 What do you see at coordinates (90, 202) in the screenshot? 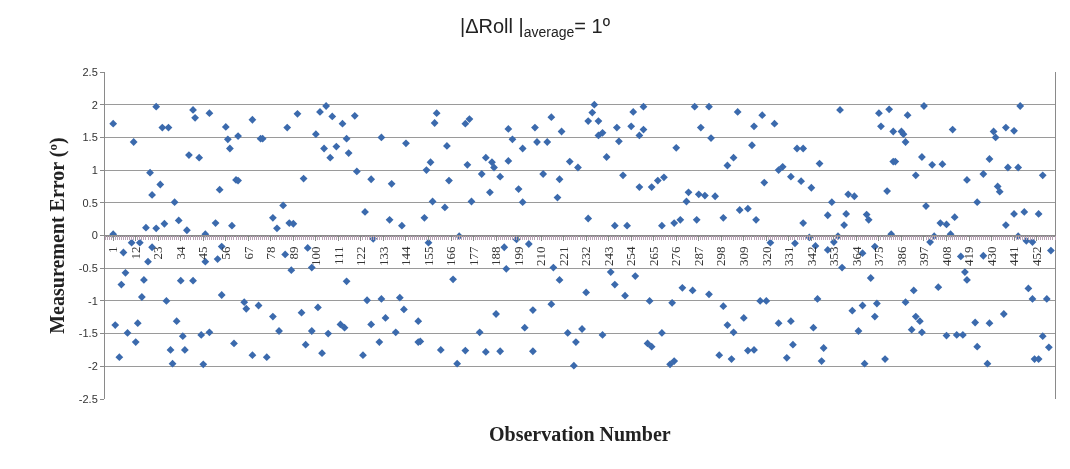
I see `y-tick-label: 0.5` at bounding box center [90, 202].